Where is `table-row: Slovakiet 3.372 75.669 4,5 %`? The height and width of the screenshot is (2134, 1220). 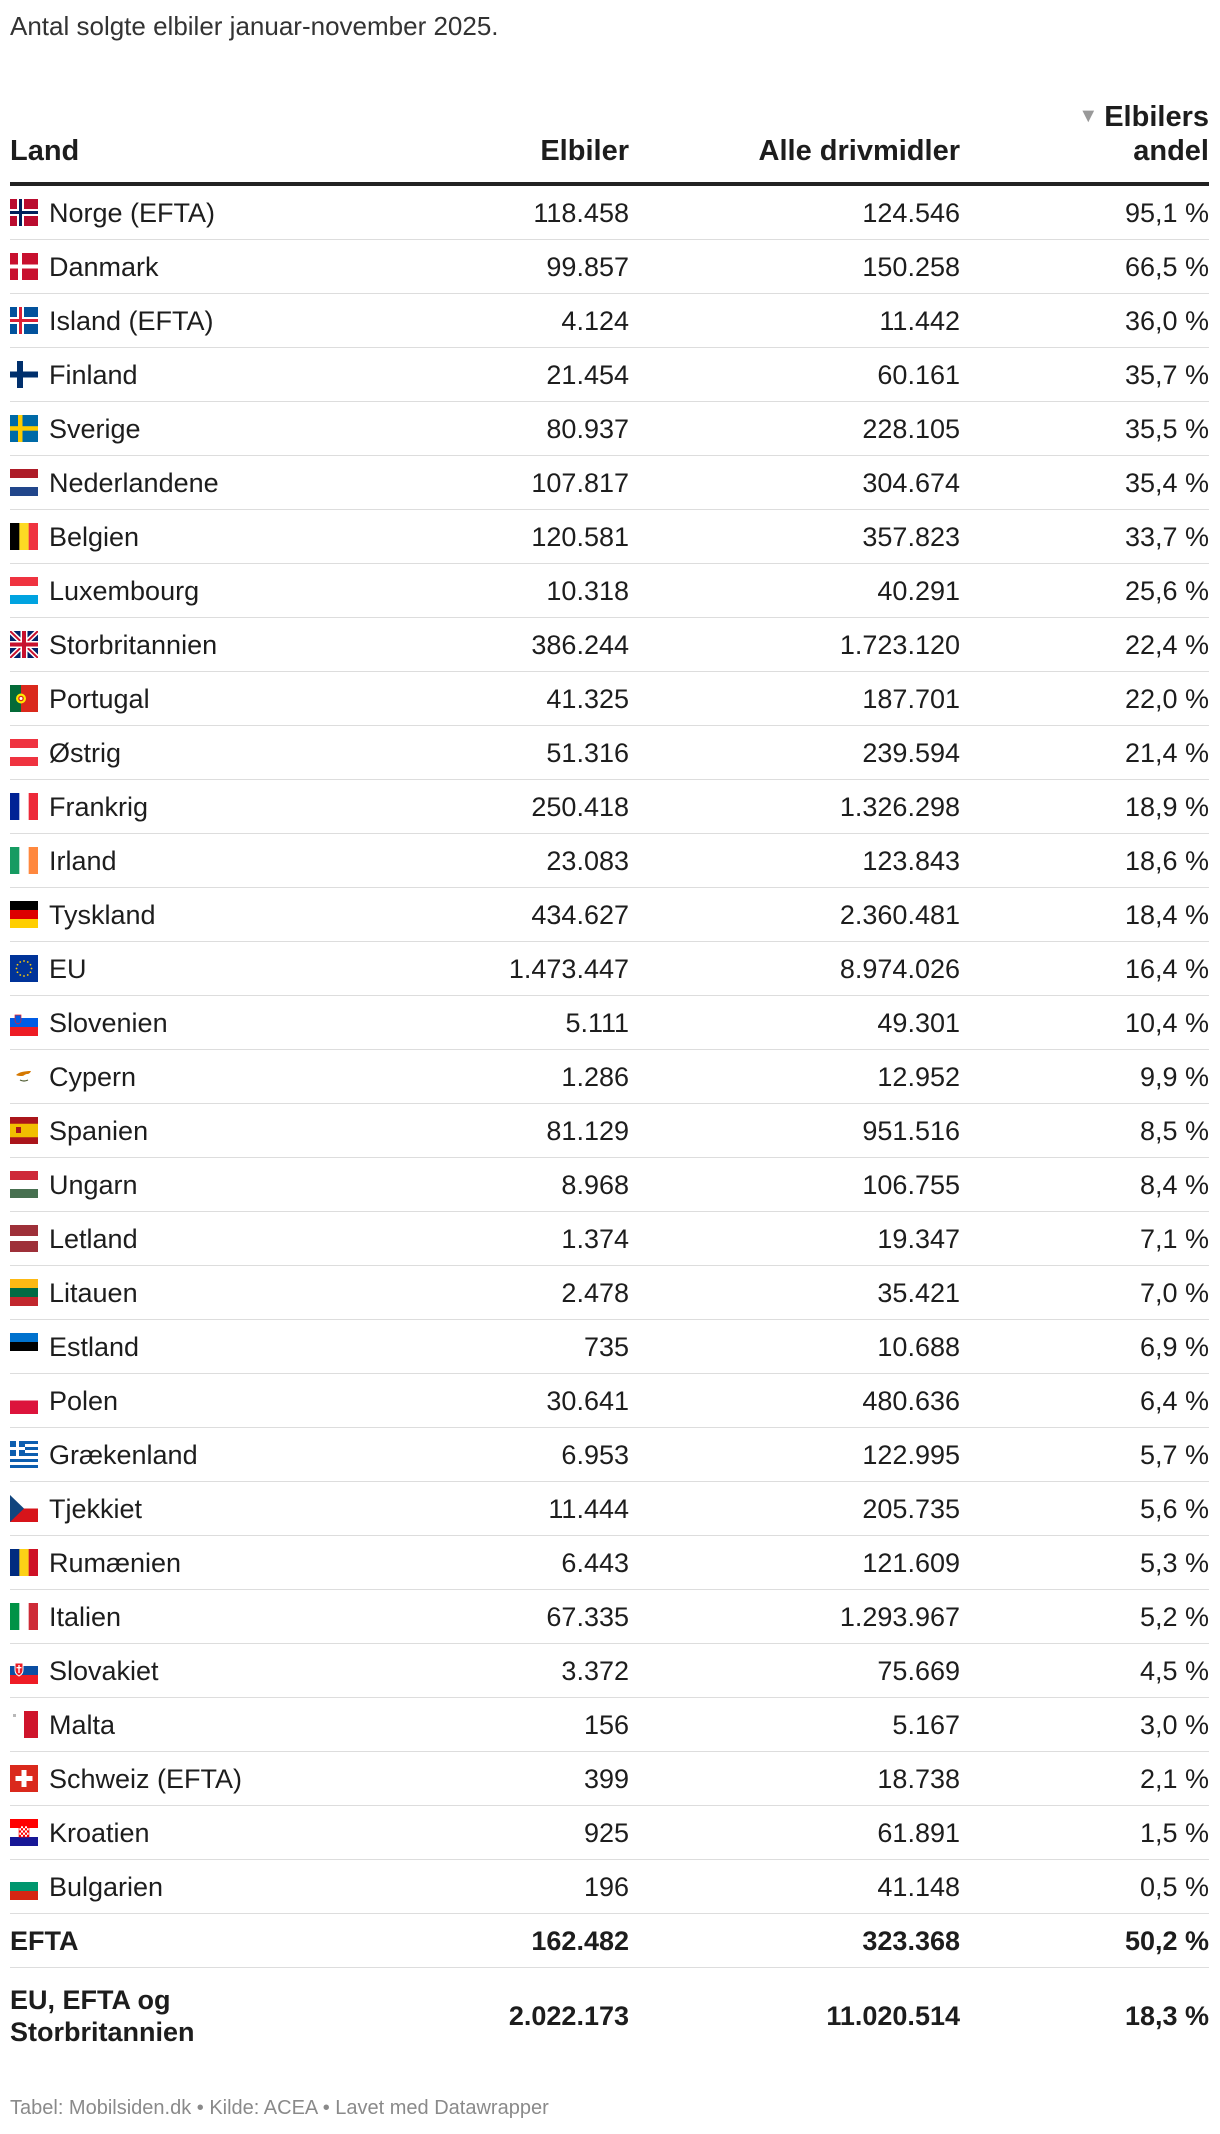
table-row: Slovakiet 3.372 75.669 4,5 % is located at coordinates (609, 1671).